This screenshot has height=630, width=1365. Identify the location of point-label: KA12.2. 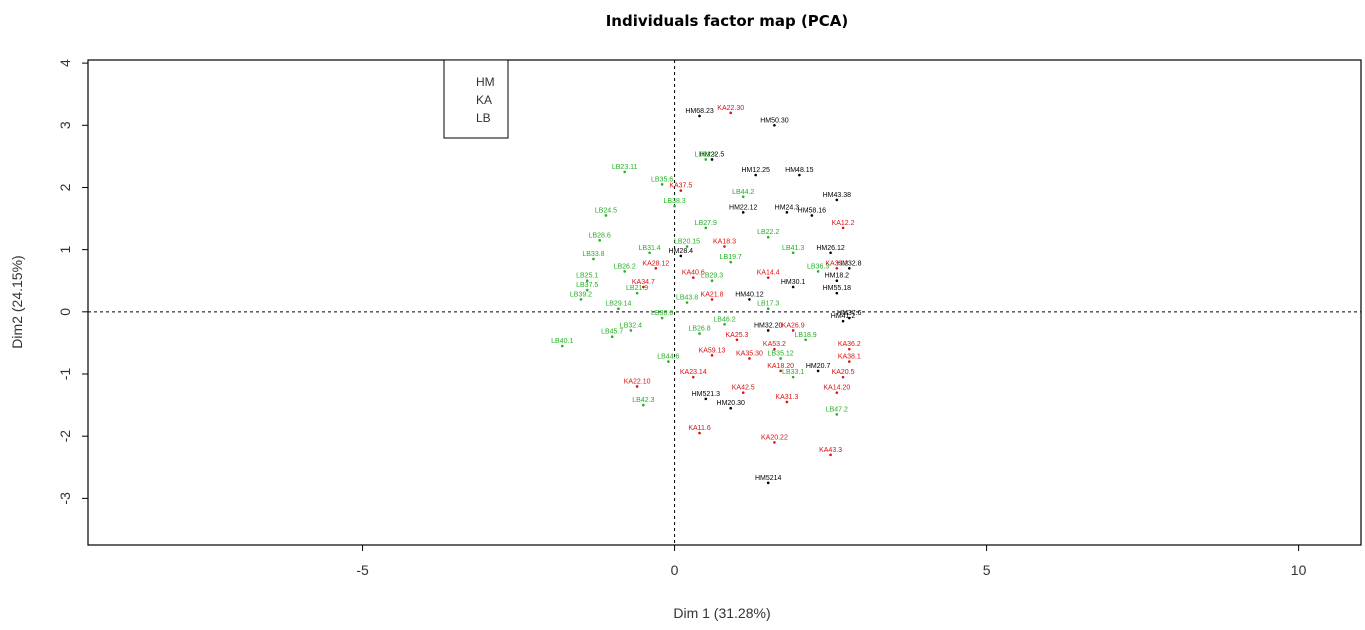
(843, 223).